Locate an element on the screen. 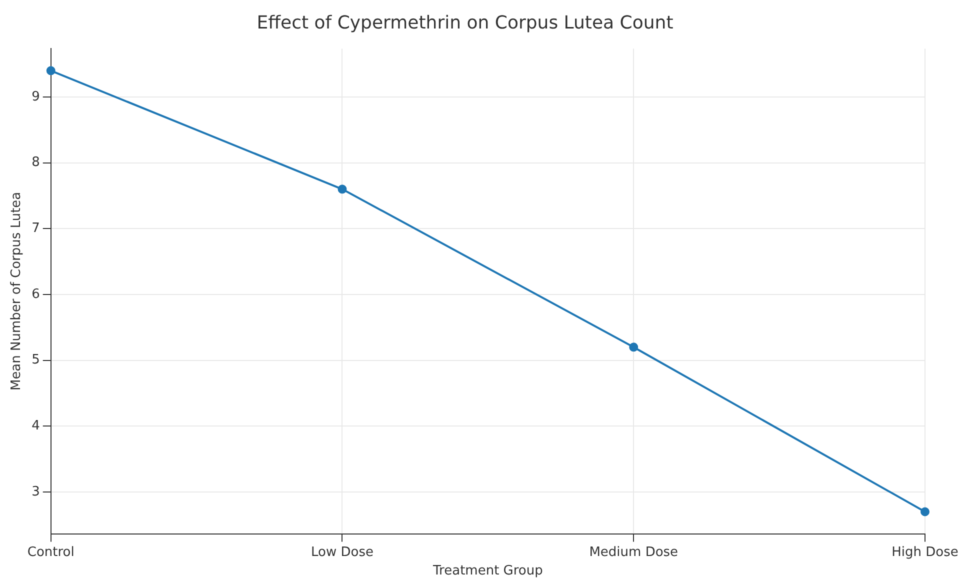  x-tick-label: Low Dose is located at coordinates (342, 552).